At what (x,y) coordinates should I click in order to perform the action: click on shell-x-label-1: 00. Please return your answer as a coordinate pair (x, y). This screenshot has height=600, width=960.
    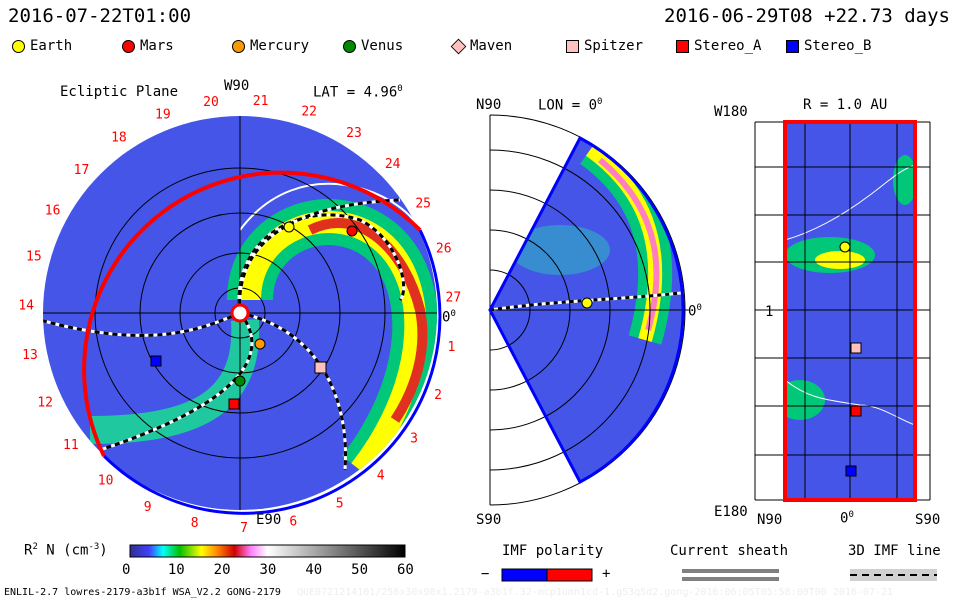
    Looking at the image, I should click on (847, 518).